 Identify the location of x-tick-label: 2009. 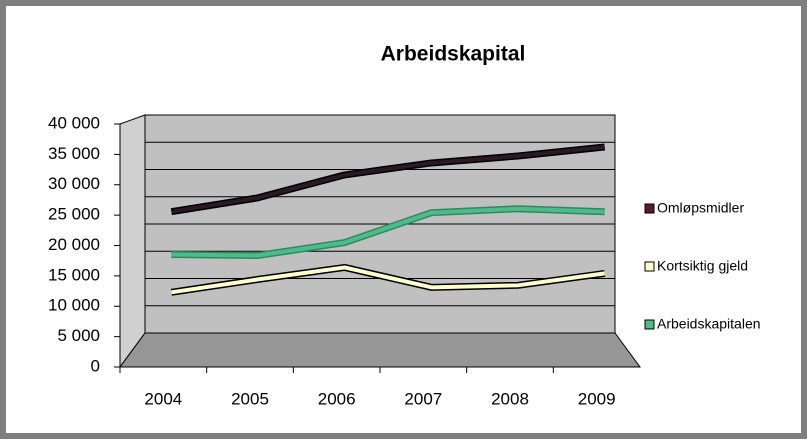
(597, 398).